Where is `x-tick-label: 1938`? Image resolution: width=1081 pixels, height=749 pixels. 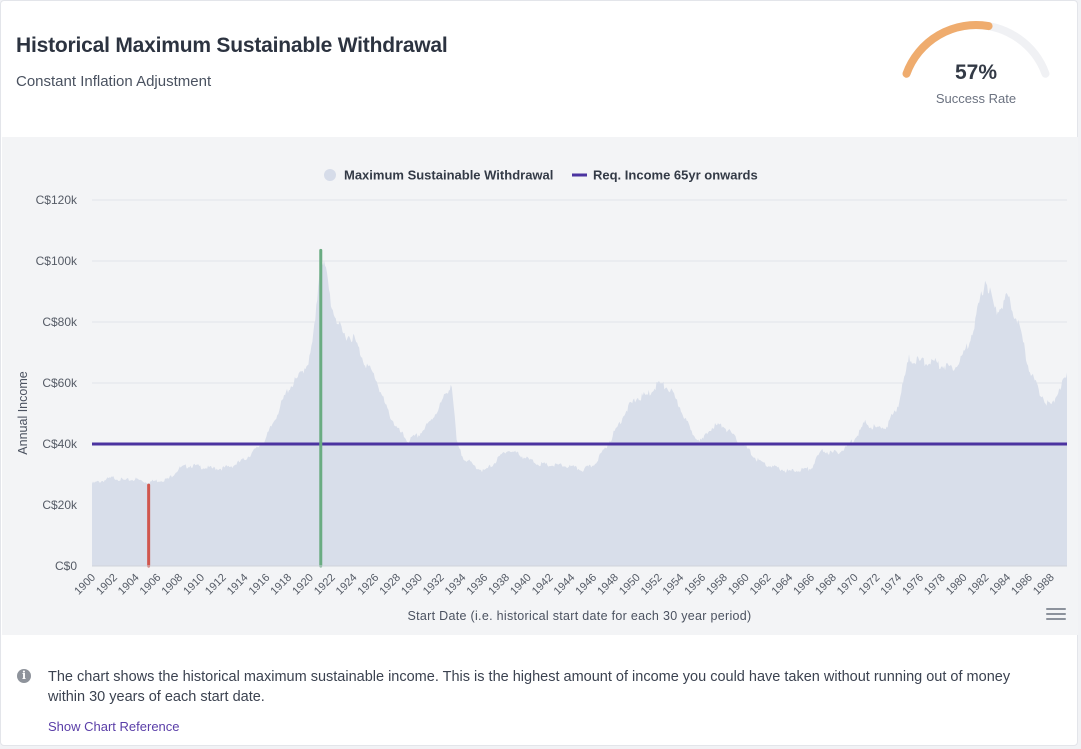
x-tick-label: 1938 is located at coordinates (499, 585).